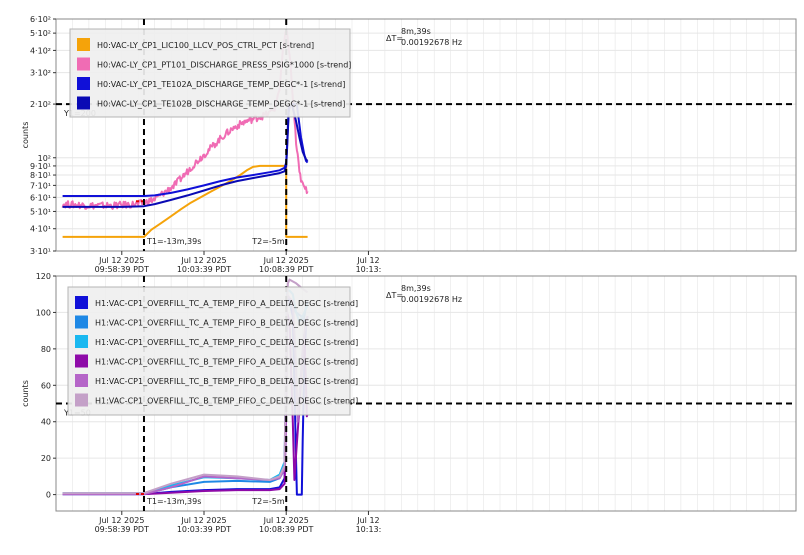 This screenshot has width=804, height=555. I want to click on y-tick-label: 0, so click(48, 495).